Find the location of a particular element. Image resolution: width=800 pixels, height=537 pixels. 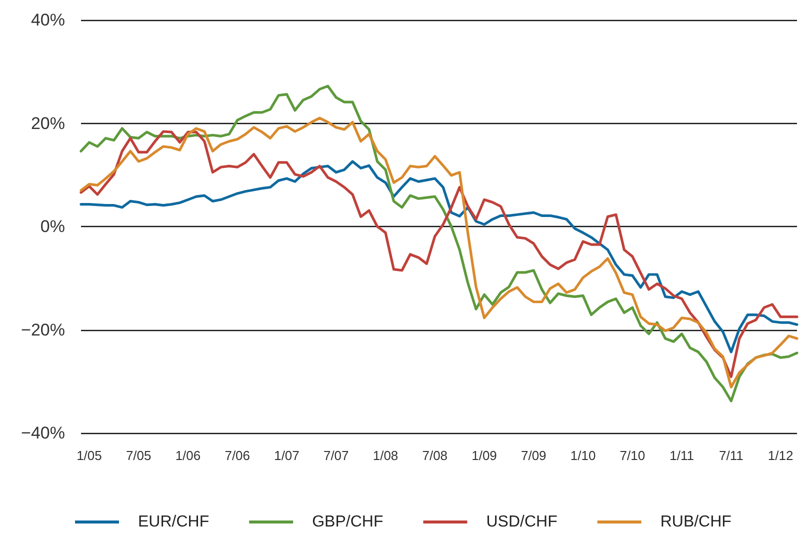

x-tick-label: 7/06 is located at coordinates (237, 455).